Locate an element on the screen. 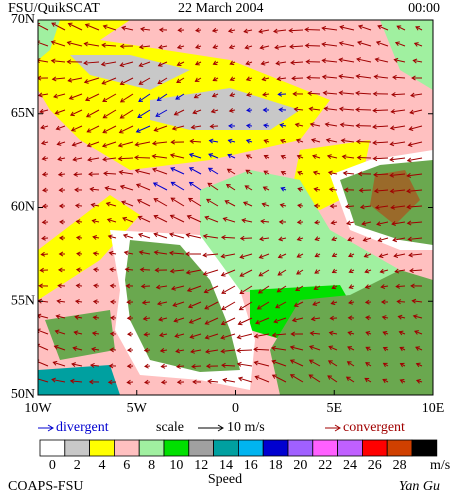 This screenshot has height=500, width=450. colorbar-label: 22 is located at coordinates (325, 465).